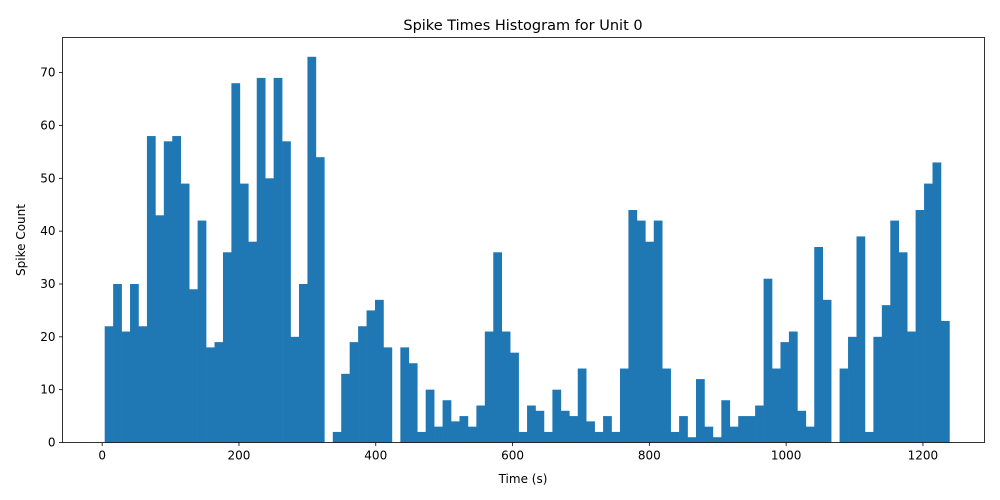 Image resolution: width=1000 pixels, height=500 pixels. What do you see at coordinates (47, 178) in the screenshot?
I see `y-tick-label: 50` at bounding box center [47, 178].